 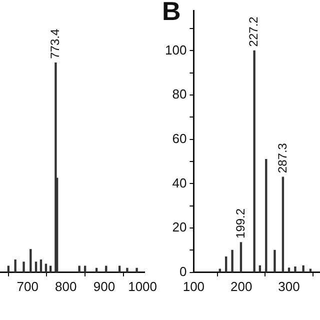 I want to click on annotation: 773.4, so click(x=55, y=43).